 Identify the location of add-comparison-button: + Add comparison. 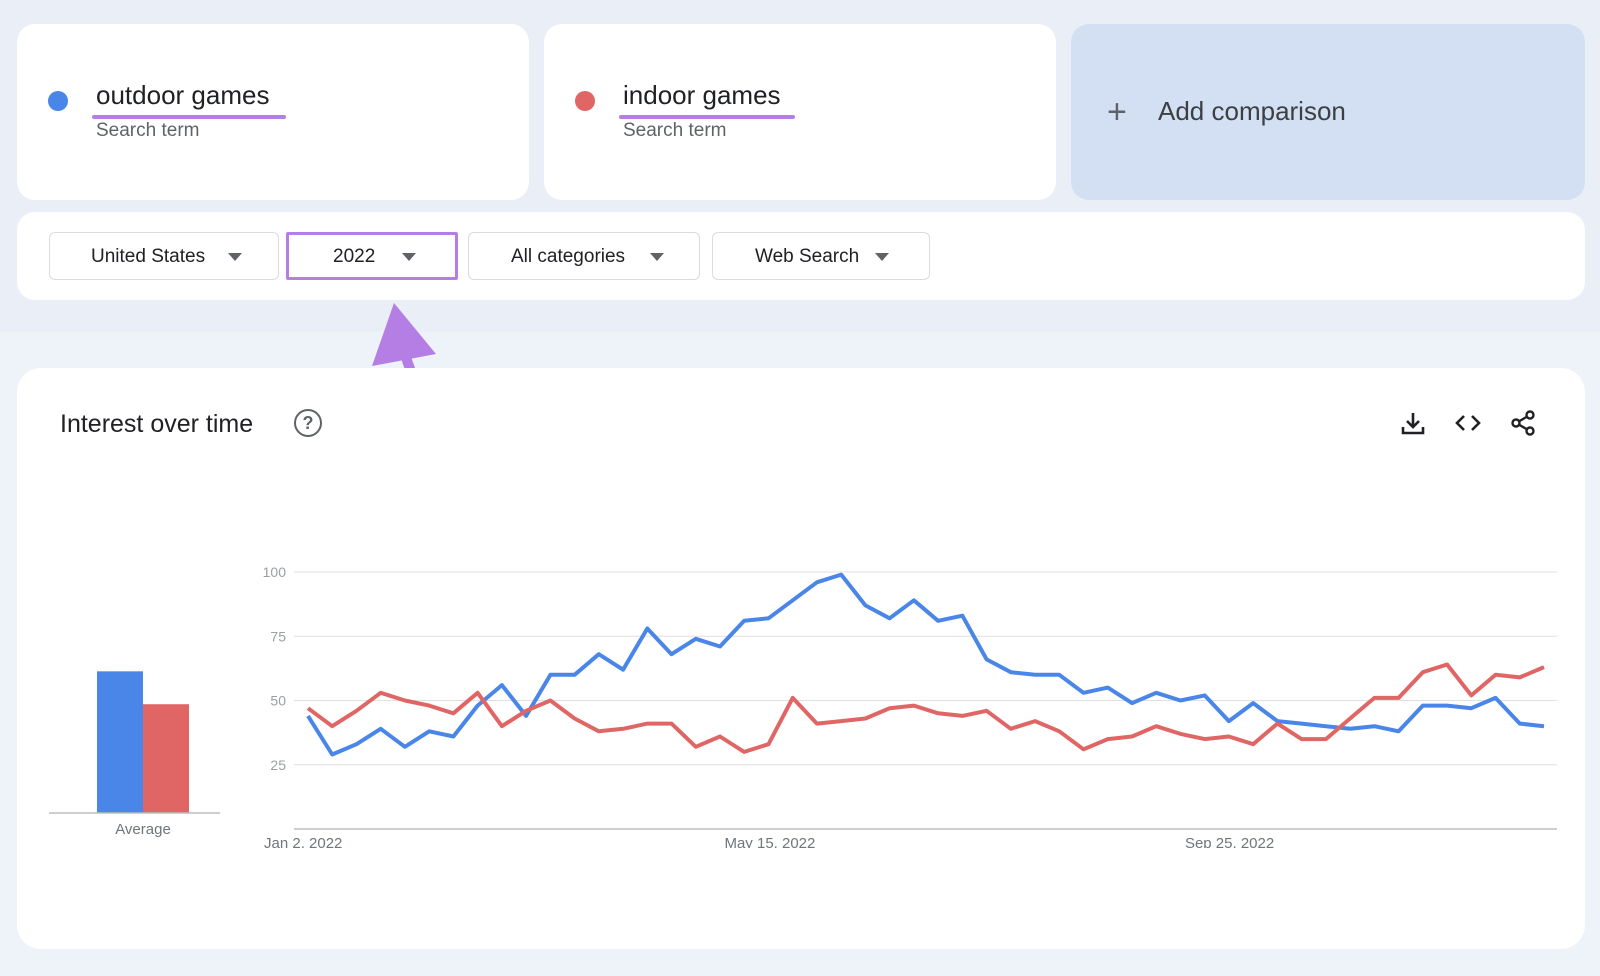
(1328, 112).